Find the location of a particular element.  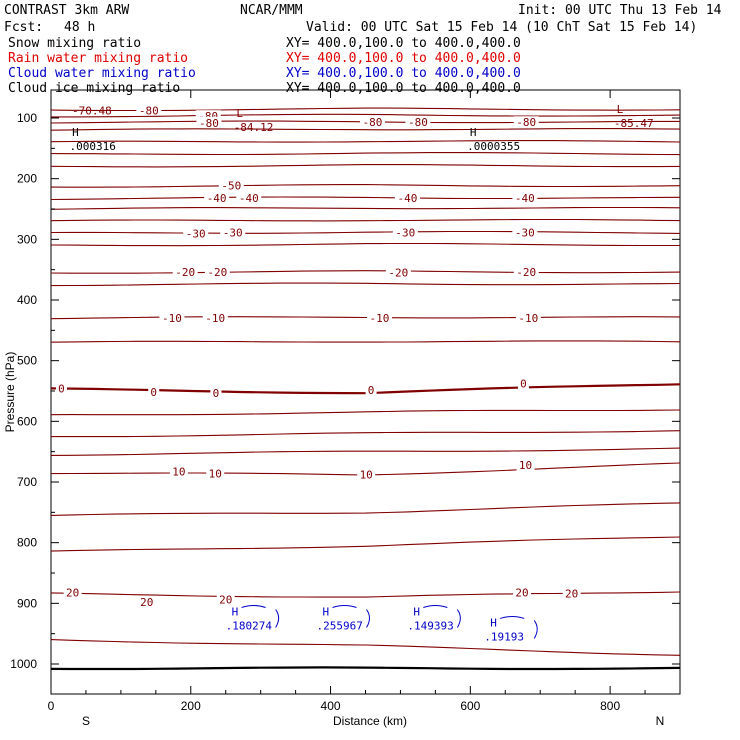

y-tick-label: 500 is located at coordinates (27, 361).